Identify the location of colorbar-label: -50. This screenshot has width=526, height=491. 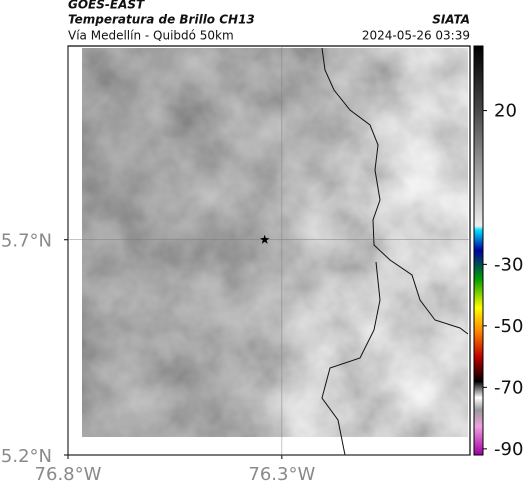
(508, 326).